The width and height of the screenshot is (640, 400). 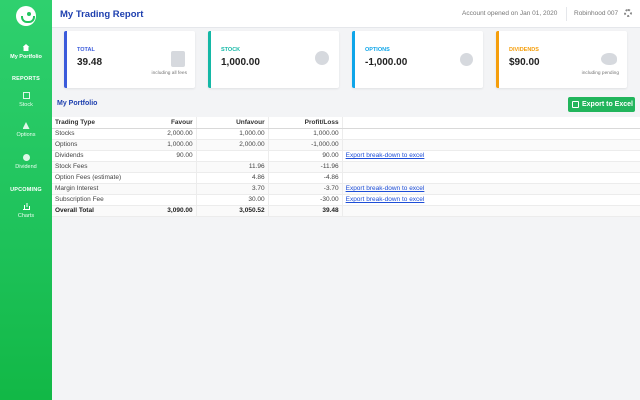 What do you see at coordinates (232, 167) in the screenshot?
I see `unfavour-cell: 11.96` at bounding box center [232, 167].